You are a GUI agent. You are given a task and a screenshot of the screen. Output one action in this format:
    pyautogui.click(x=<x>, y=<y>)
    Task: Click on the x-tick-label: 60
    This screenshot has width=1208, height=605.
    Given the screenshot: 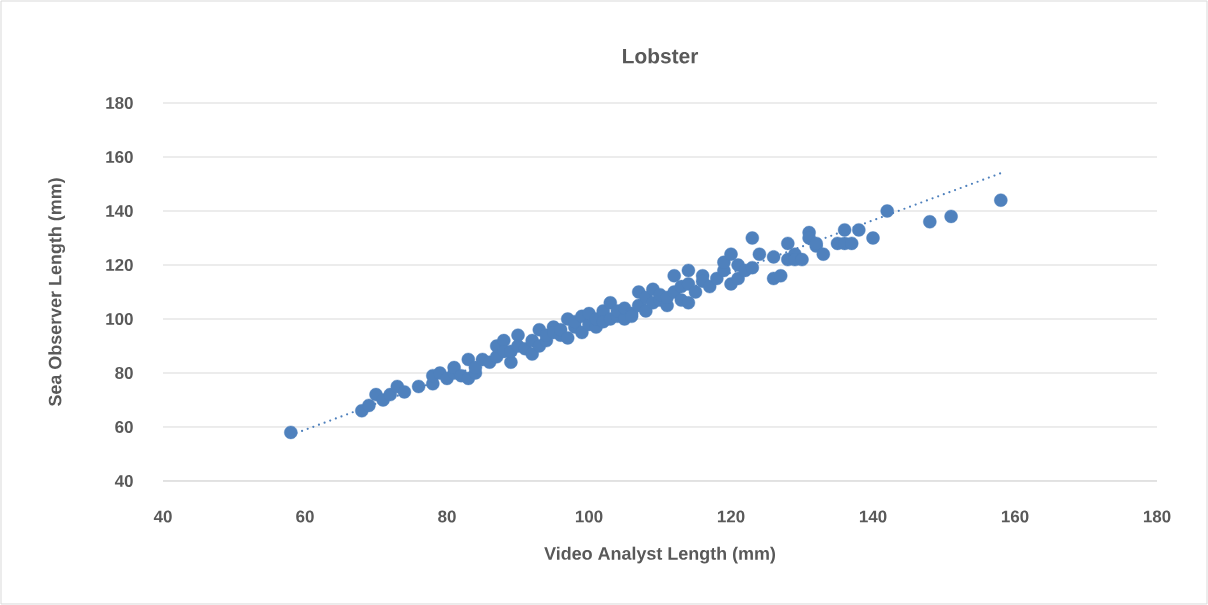 What is the action you would take?
    pyautogui.click(x=305, y=516)
    